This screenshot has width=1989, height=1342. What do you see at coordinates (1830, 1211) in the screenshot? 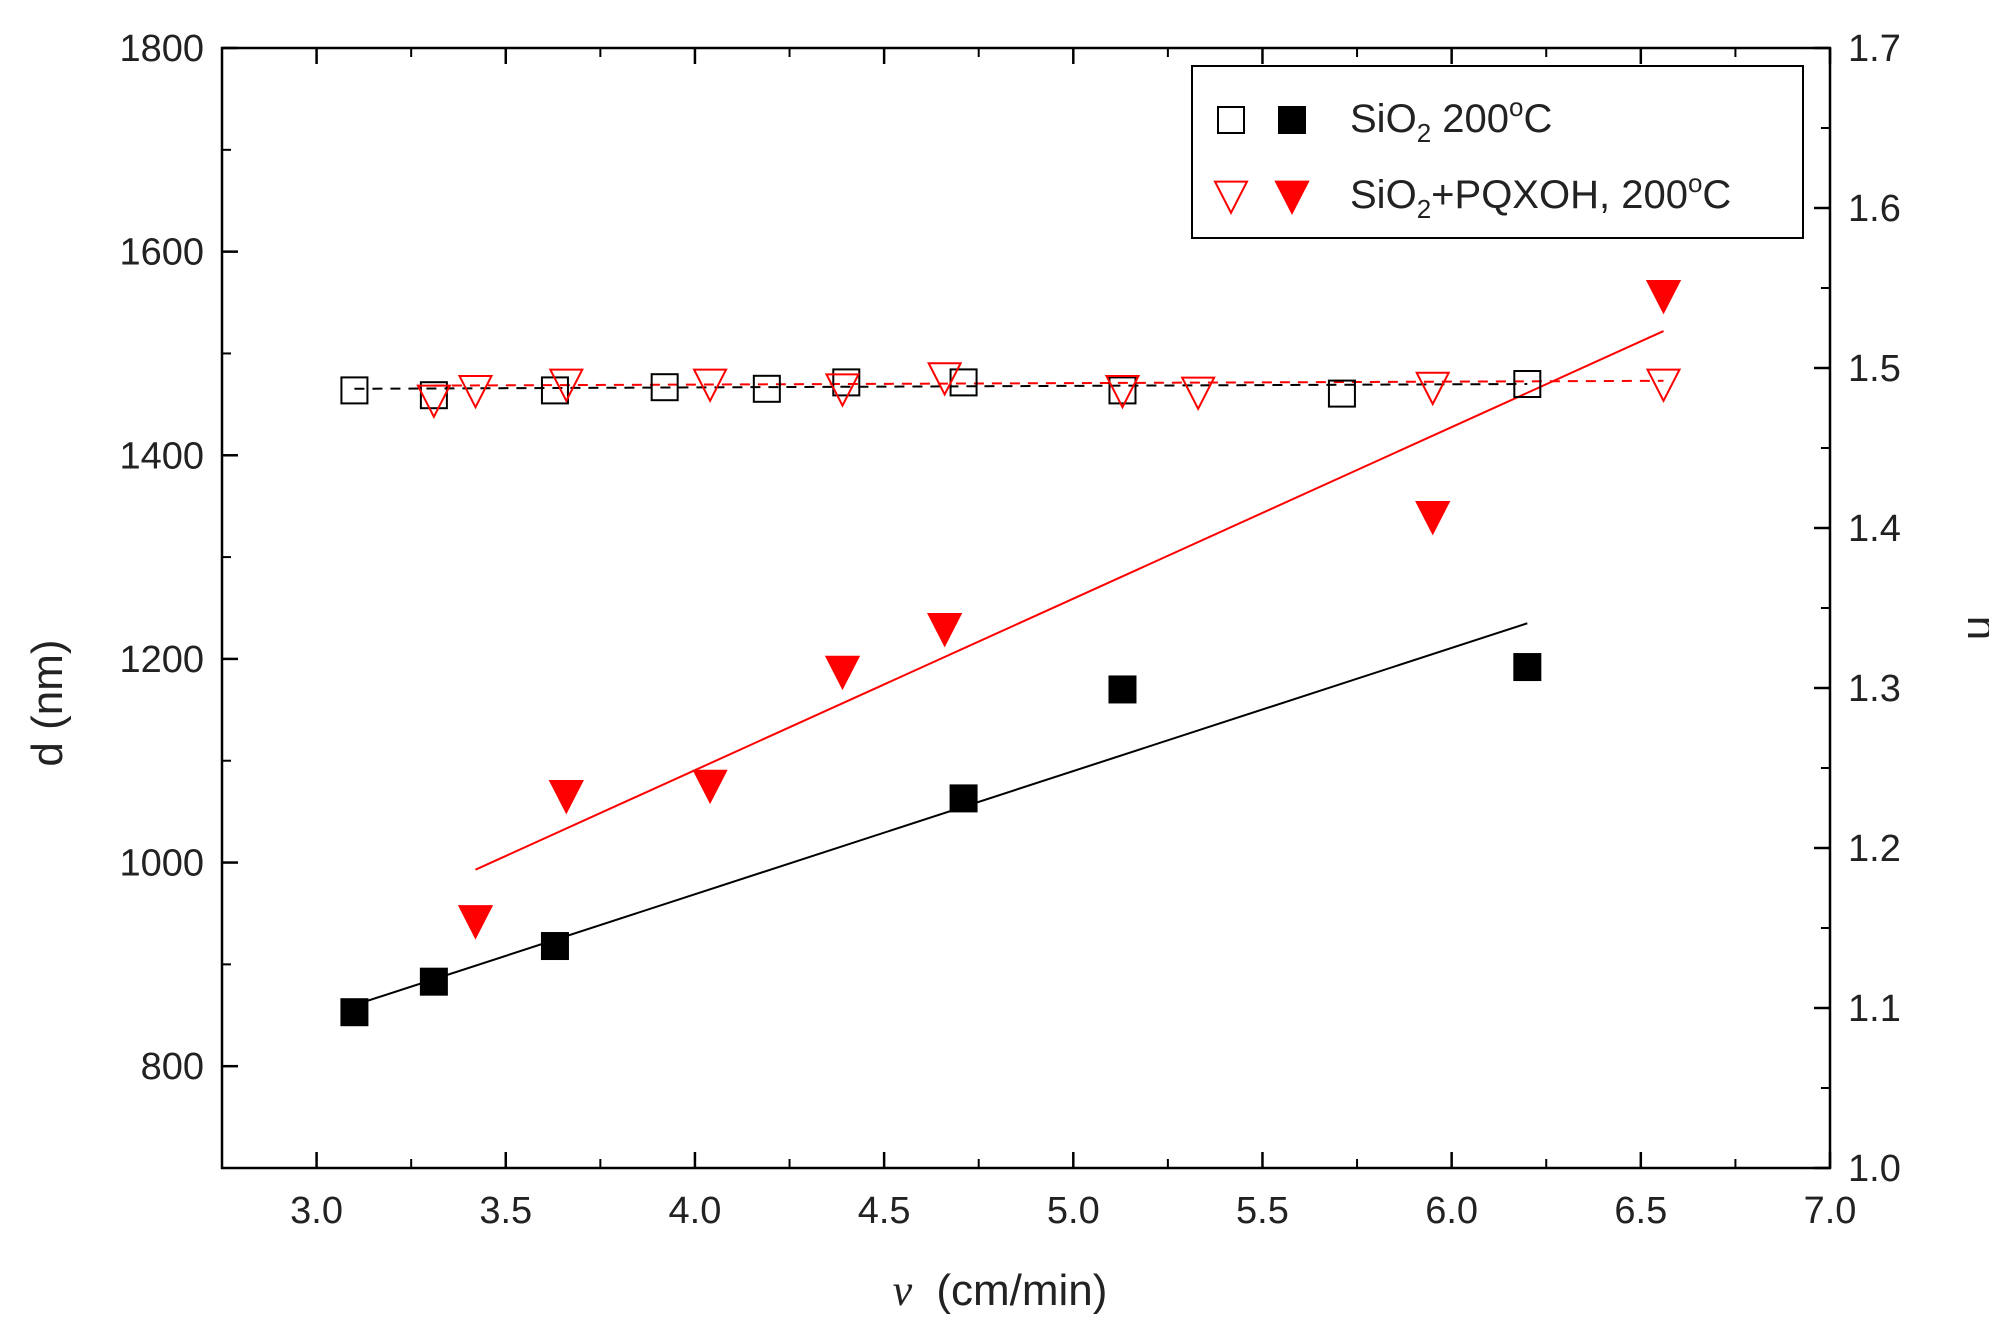
I see `x-tick-label-8: 7.0` at bounding box center [1830, 1211].